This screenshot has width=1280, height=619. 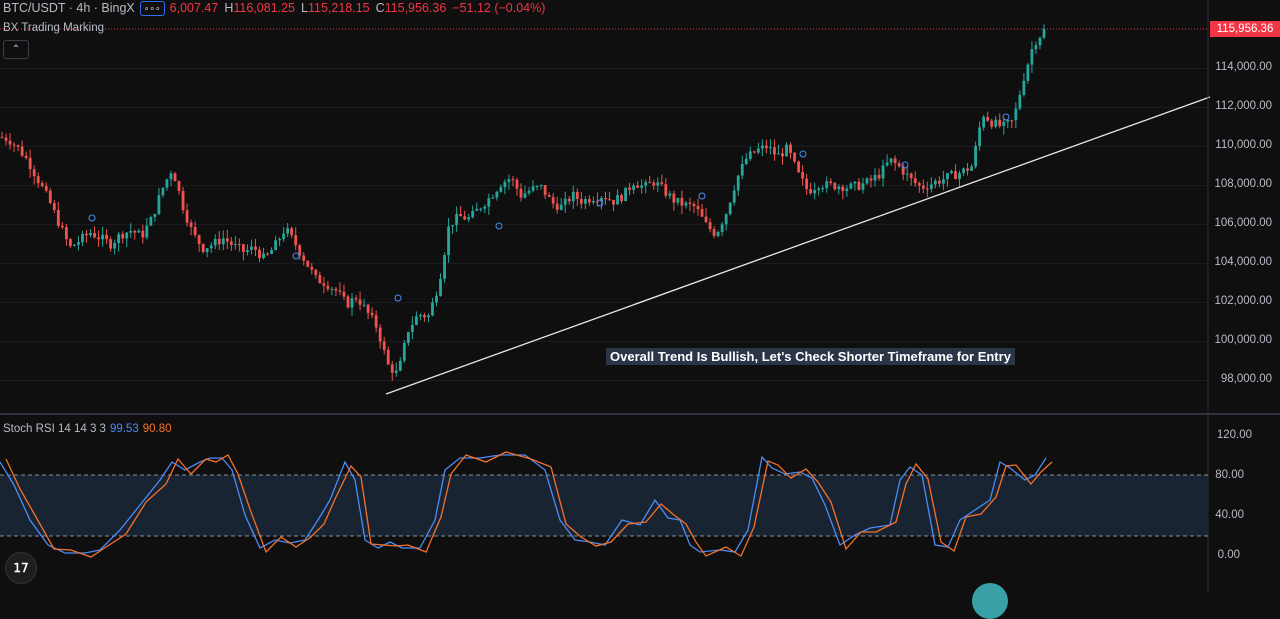 What do you see at coordinates (1243, 106) in the screenshot?
I see `price-tick: 112,000.00` at bounding box center [1243, 106].